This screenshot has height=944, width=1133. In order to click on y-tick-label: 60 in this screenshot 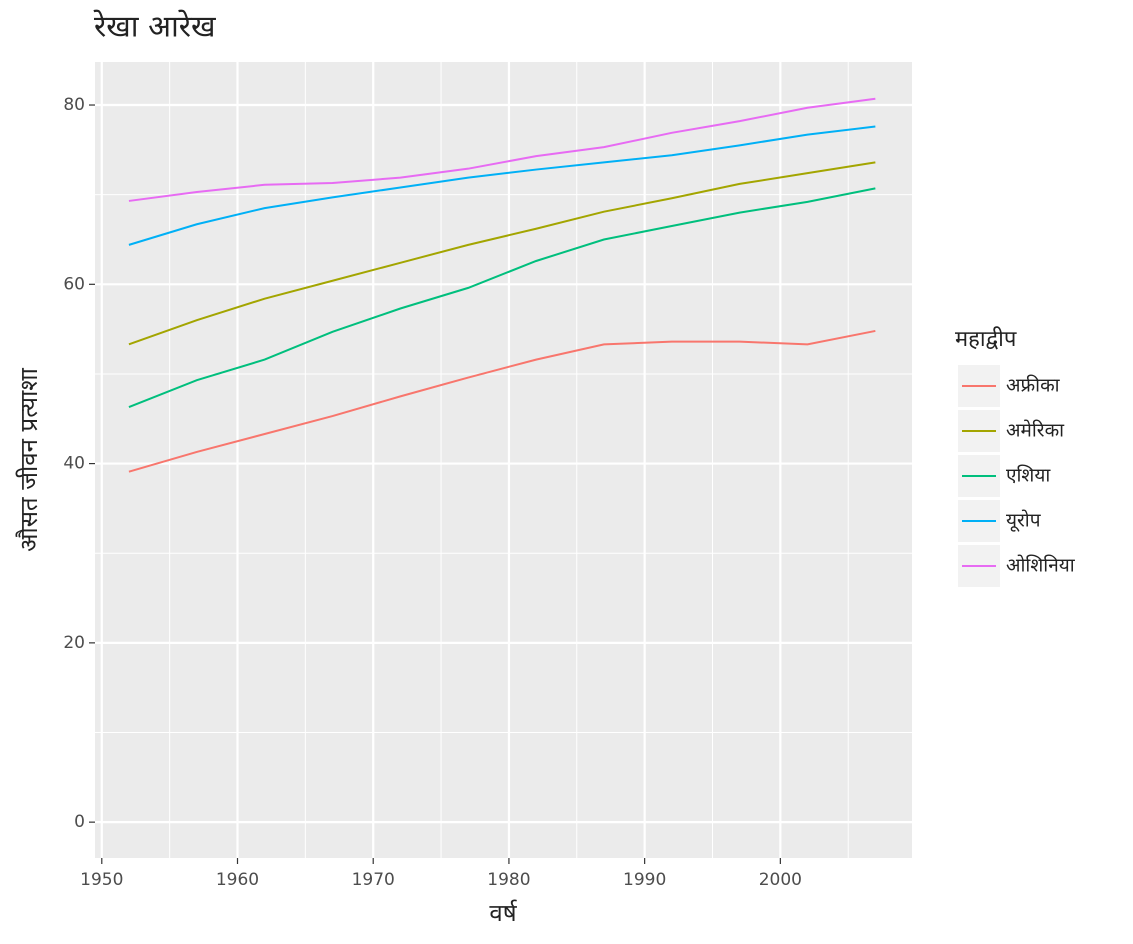, I will do `click(74, 284)`.